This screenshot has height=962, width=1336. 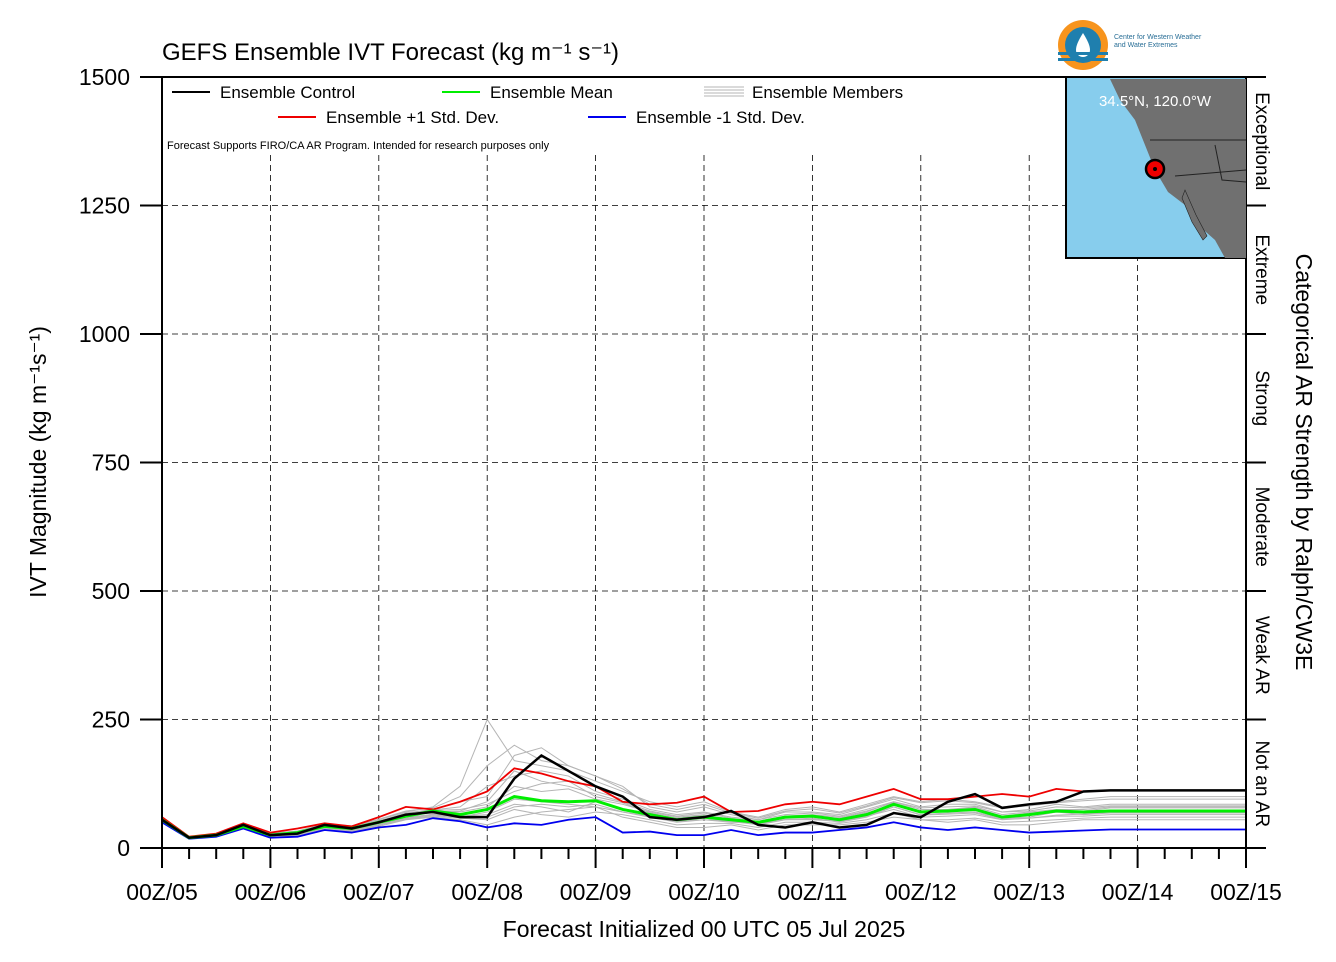 What do you see at coordinates (1261, 527) in the screenshot?
I see `category-label: Moderate` at bounding box center [1261, 527].